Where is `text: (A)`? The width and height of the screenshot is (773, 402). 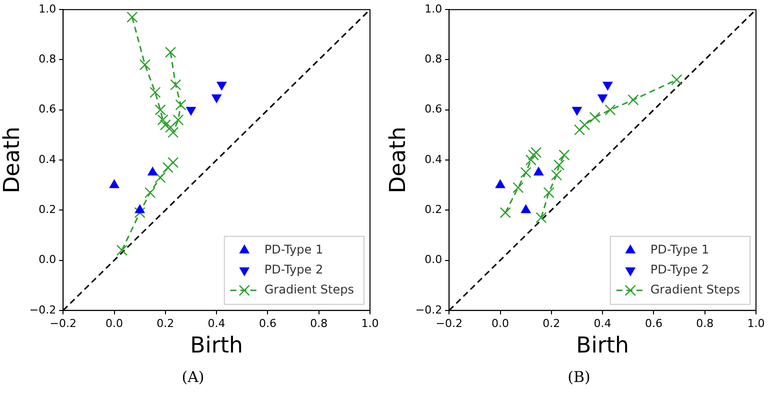
text: (A) is located at coordinates (193, 377).